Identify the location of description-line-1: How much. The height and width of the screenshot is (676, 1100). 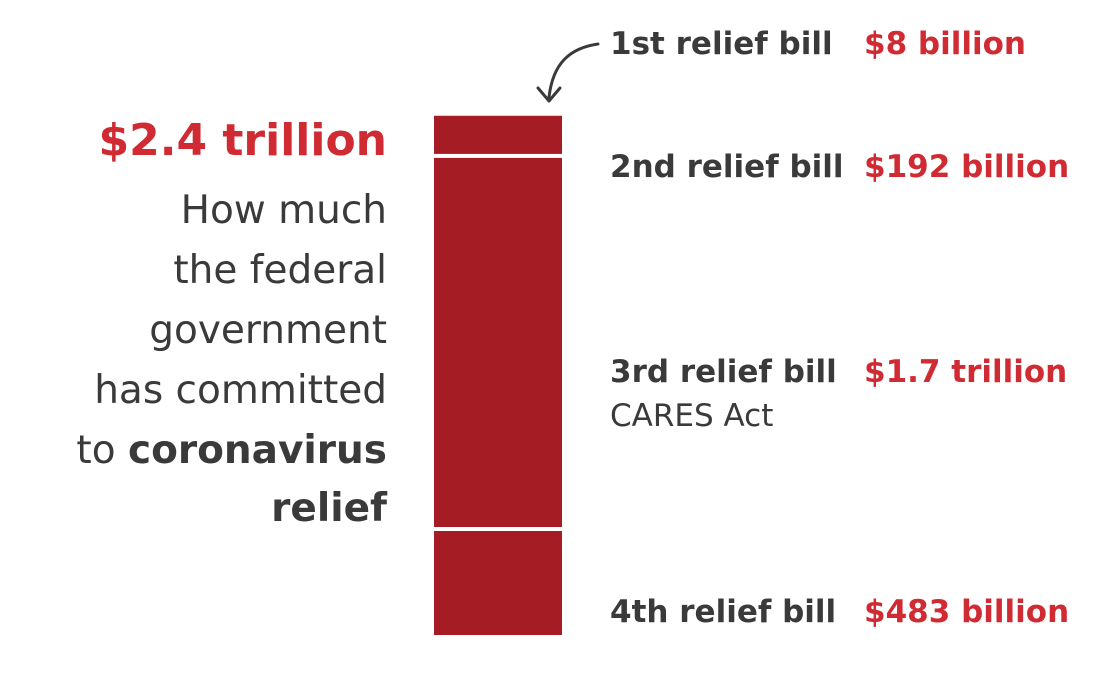
(284, 210).